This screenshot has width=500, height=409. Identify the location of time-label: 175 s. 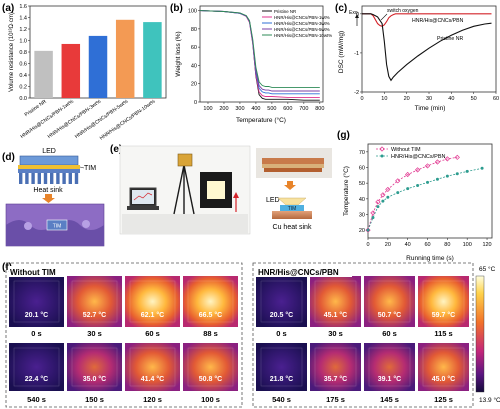
(335, 399).